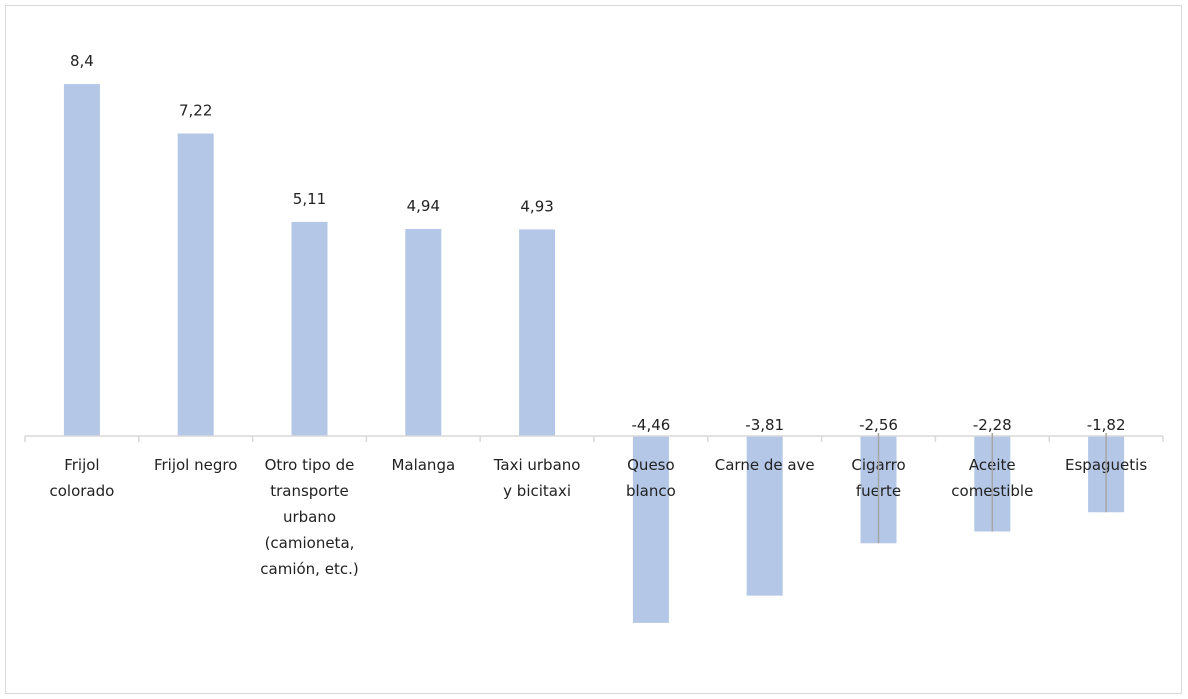 This screenshot has height=699, width=1188. I want to click on category-label: Carne de ave, so click(765, 465).